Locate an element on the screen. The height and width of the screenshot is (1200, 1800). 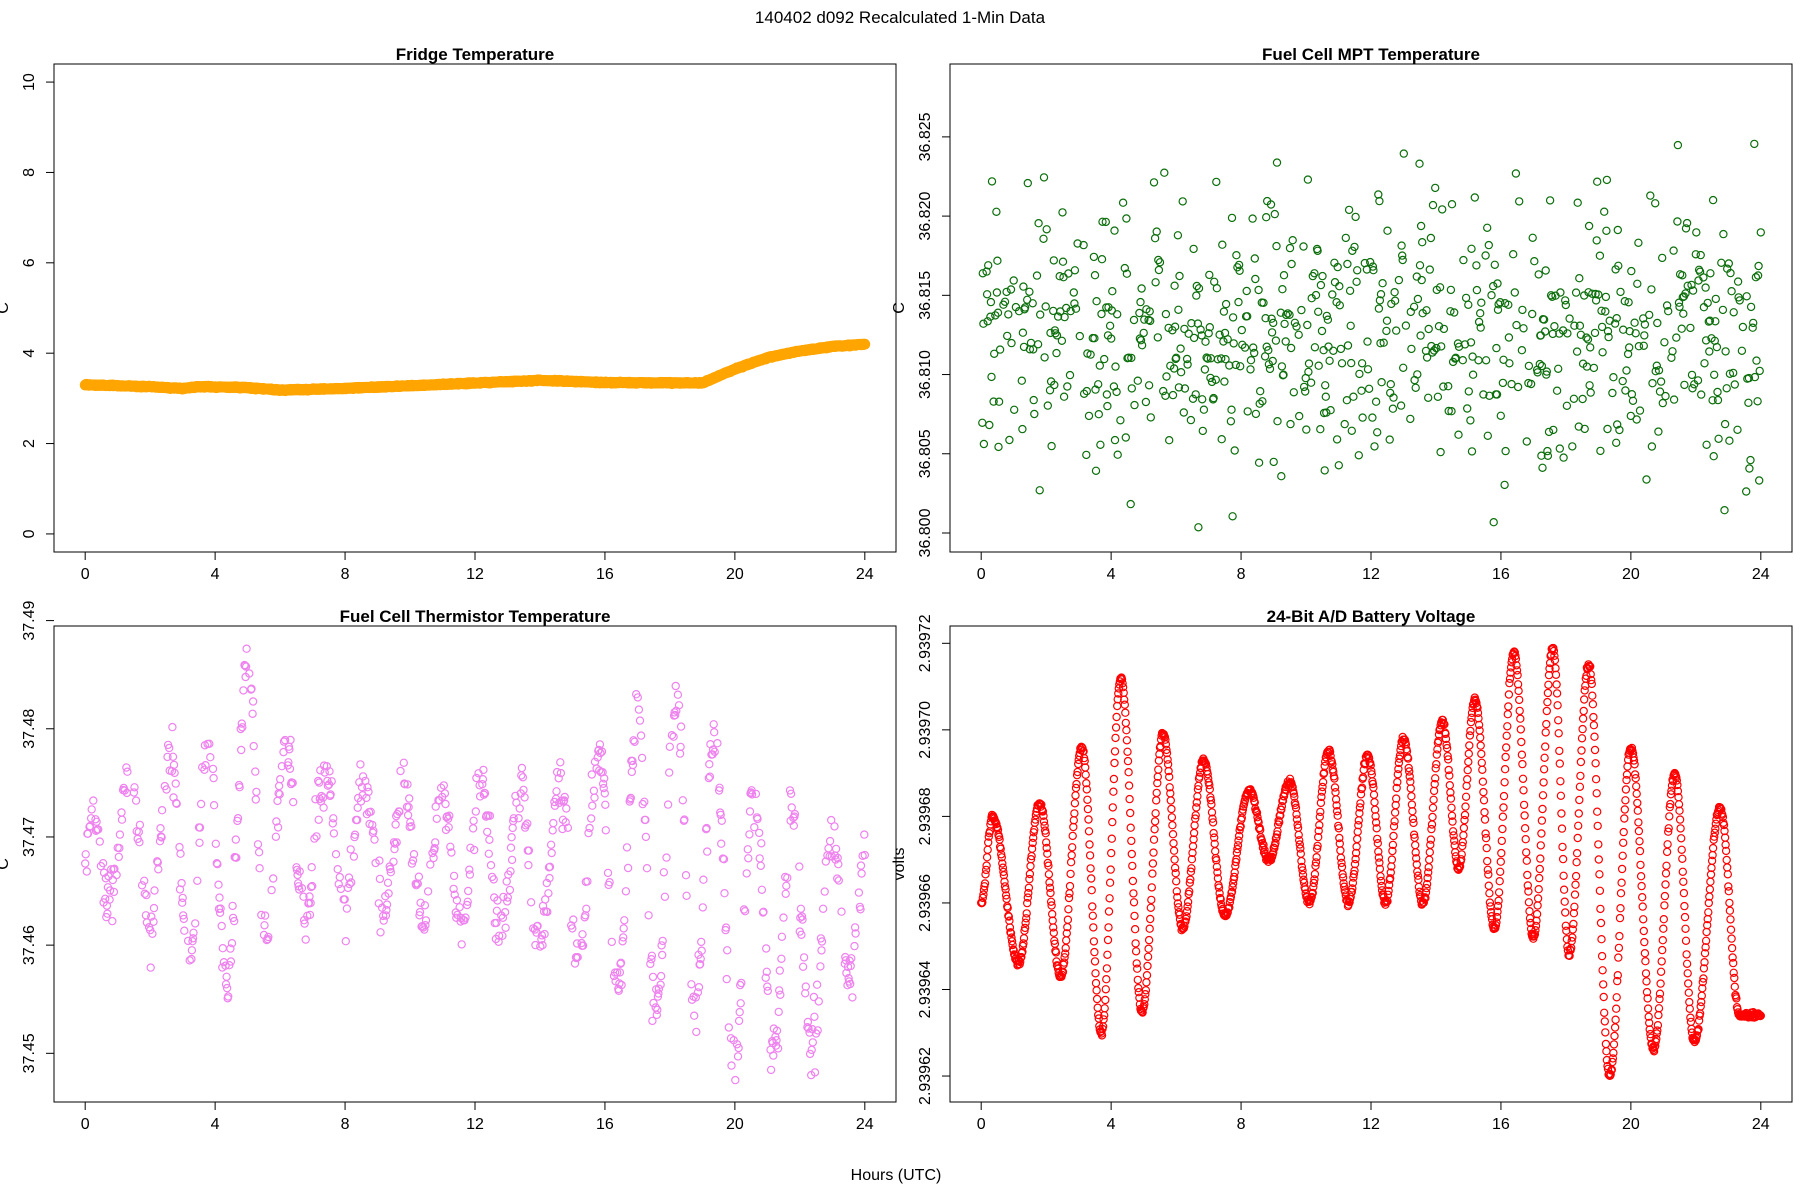
x-tick-label: 16 is located at coordinates (605, 1124).